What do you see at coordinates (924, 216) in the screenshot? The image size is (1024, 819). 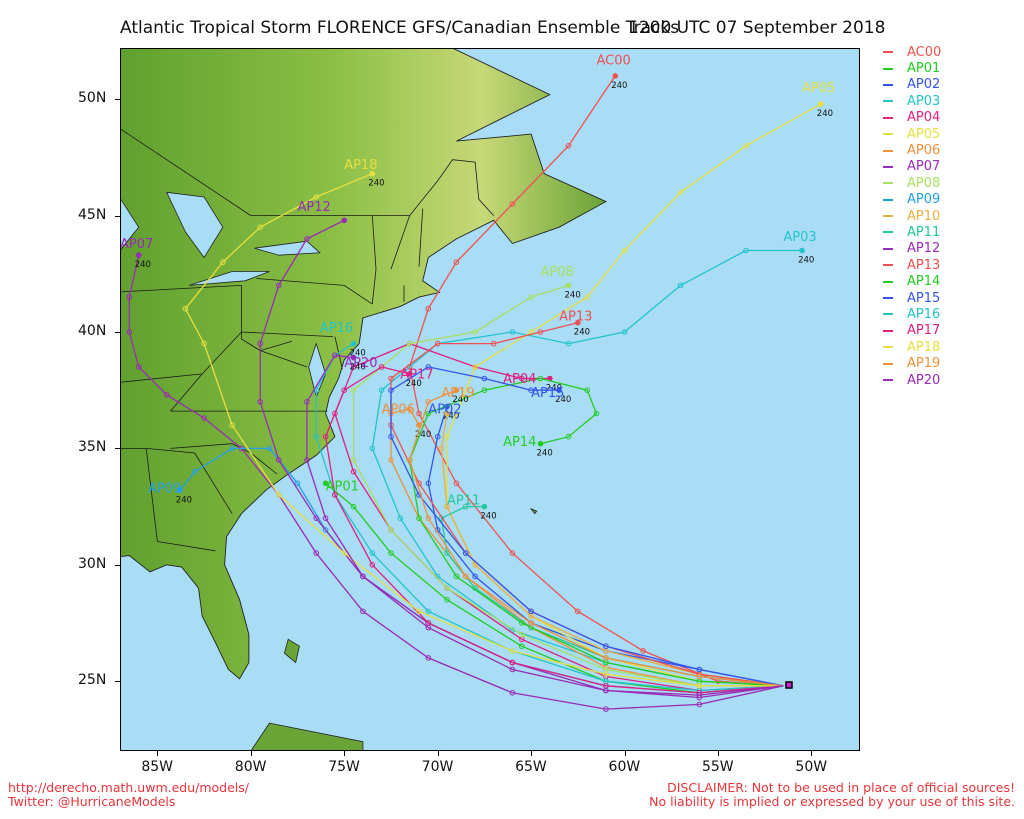 I see `legend-label: AP10` at bounding box center [924, 216].